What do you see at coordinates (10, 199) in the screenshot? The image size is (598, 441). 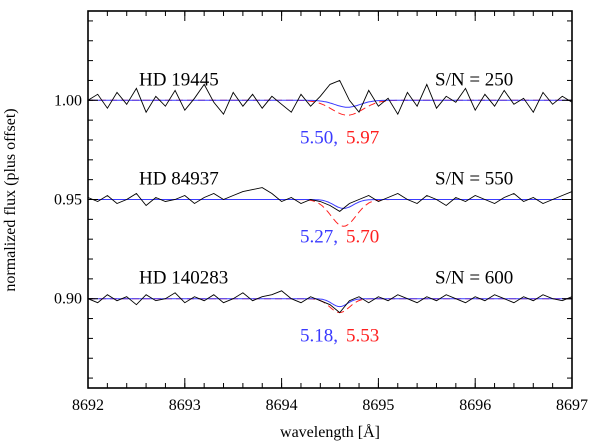 I see `y-axis-label: normalized flux (plus offset)` at bounding box center [10, 199].